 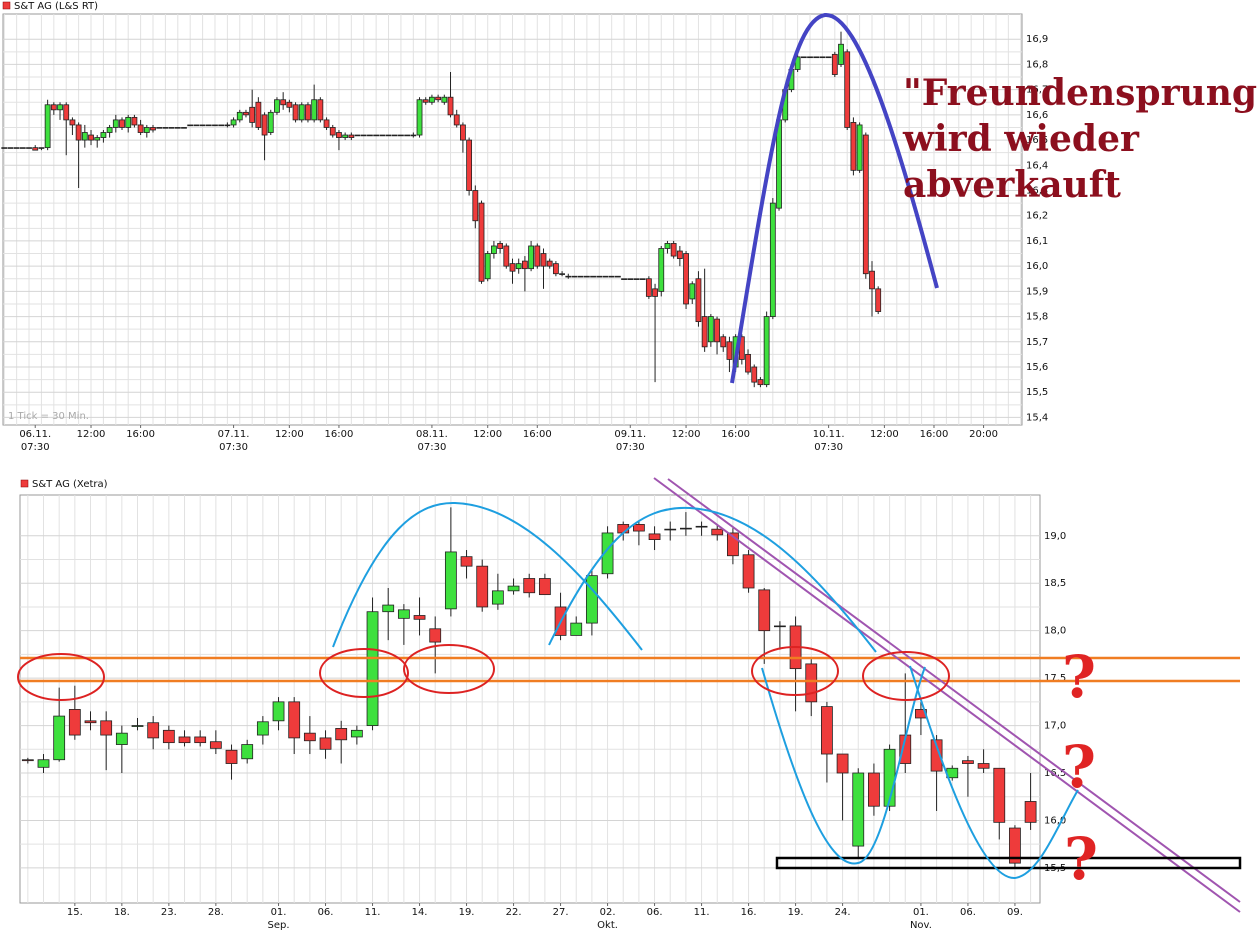 I want to click on x-tick-label: 07.11., so click(x=234, y=434).